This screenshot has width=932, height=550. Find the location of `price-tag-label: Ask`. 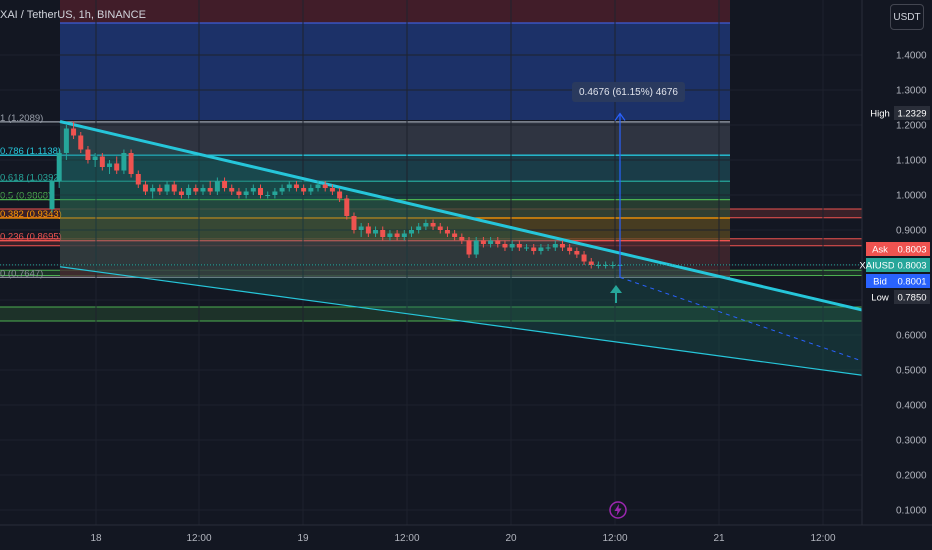

price-tag-label: Ask is located at coordinates (880, 250).